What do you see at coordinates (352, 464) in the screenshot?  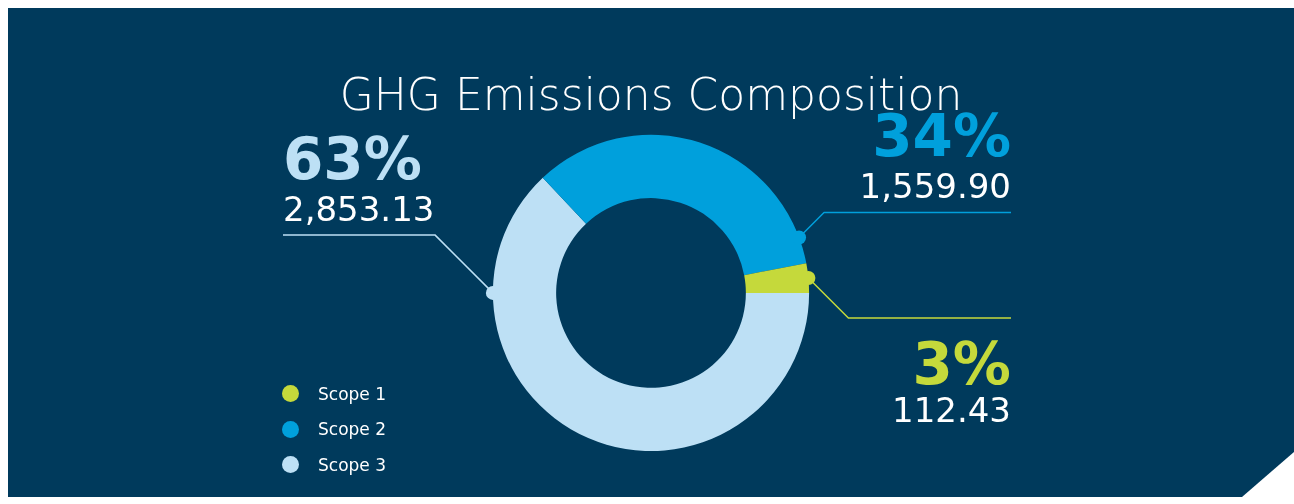 I see `legend-label: Scope 3` at bounding box center [352, 464].